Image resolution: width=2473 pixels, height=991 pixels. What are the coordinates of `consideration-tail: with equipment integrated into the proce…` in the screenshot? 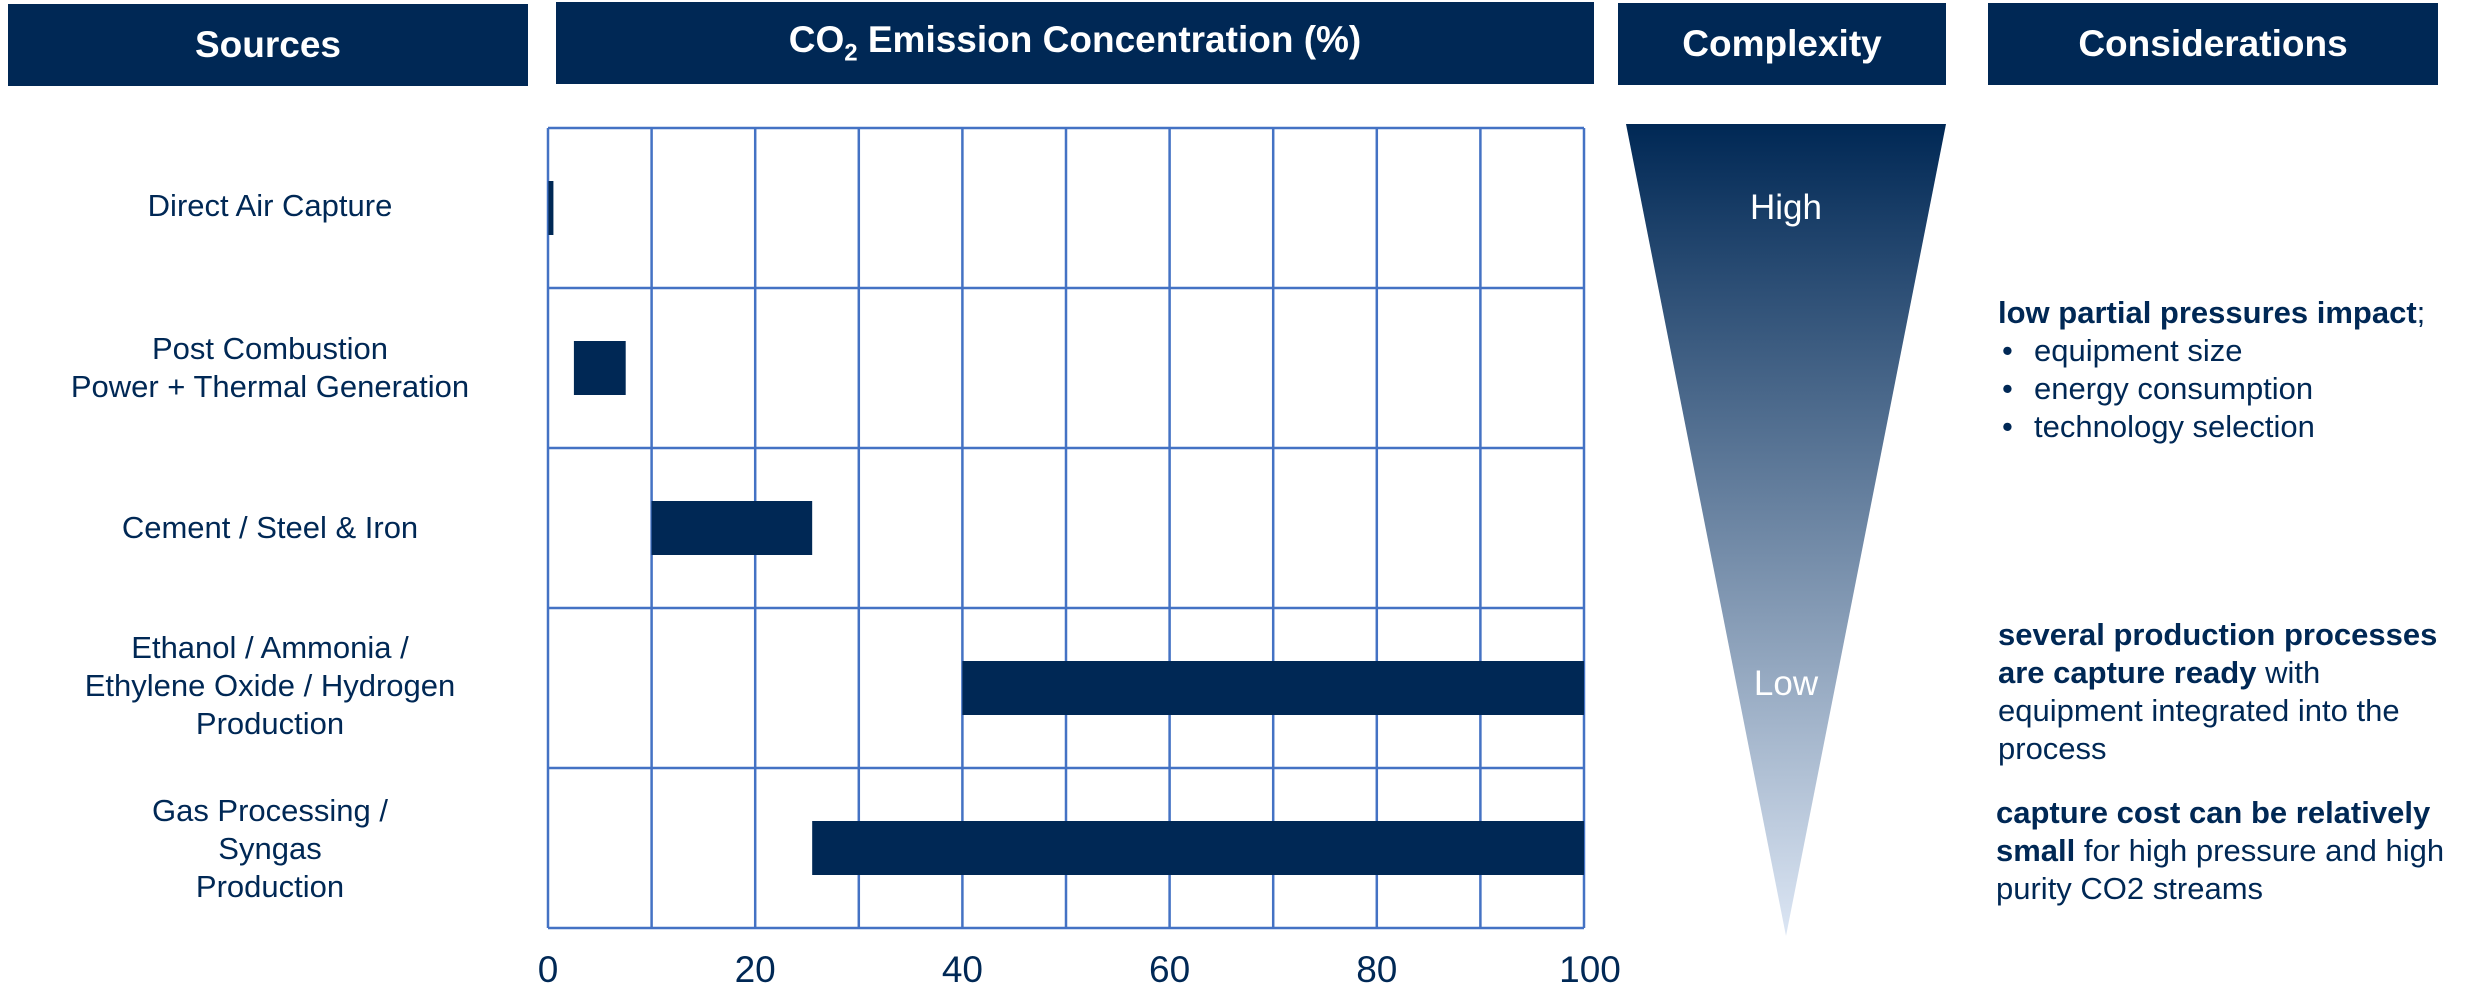 It's located at (2199, 710).